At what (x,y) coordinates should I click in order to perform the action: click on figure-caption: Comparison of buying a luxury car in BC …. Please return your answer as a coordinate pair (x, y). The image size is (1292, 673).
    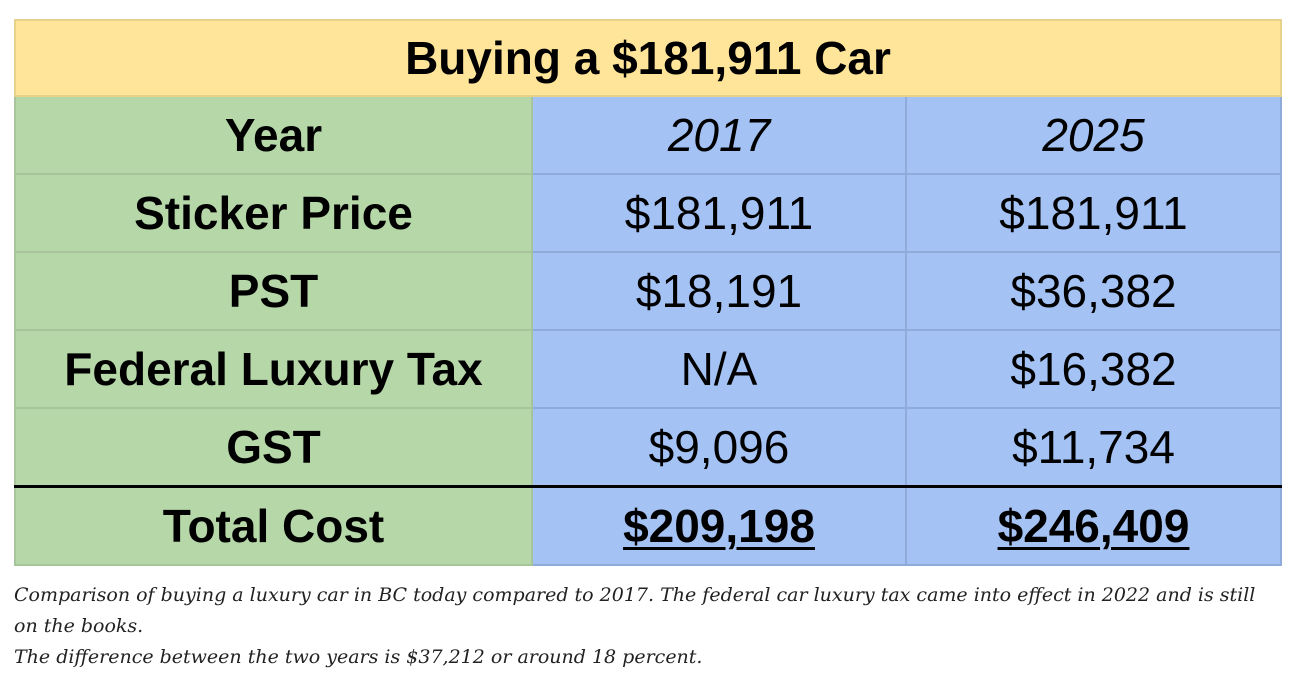
    Looking at the image, I should click on (647, 626).